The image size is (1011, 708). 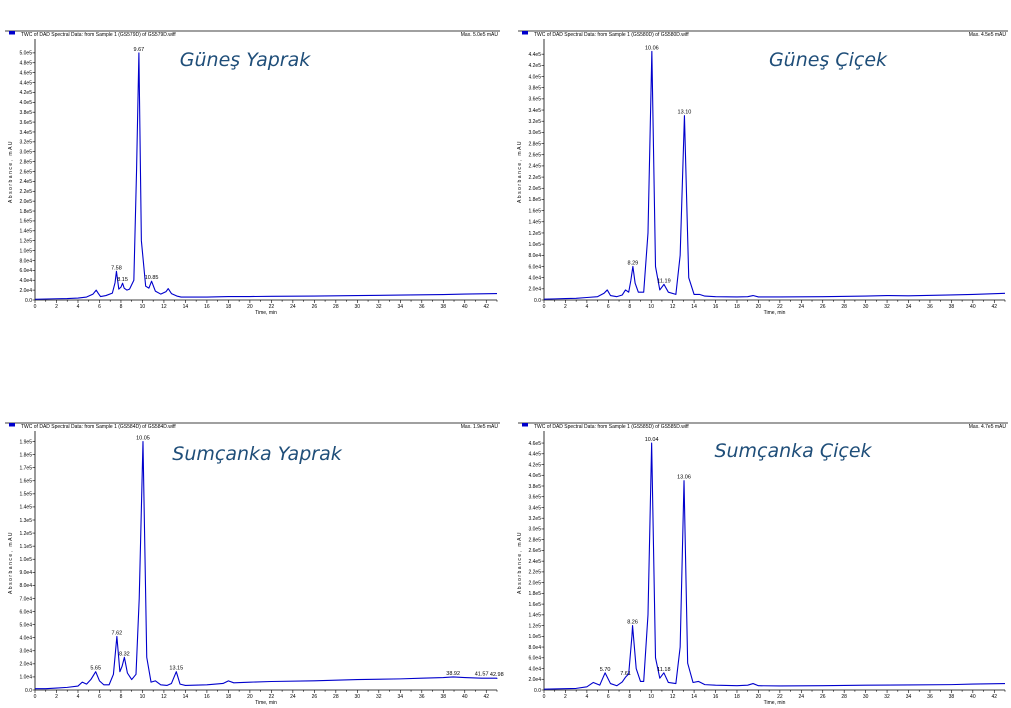 I want to click on sample-title: Güneş Yaprak, so click(x=245, y=60).